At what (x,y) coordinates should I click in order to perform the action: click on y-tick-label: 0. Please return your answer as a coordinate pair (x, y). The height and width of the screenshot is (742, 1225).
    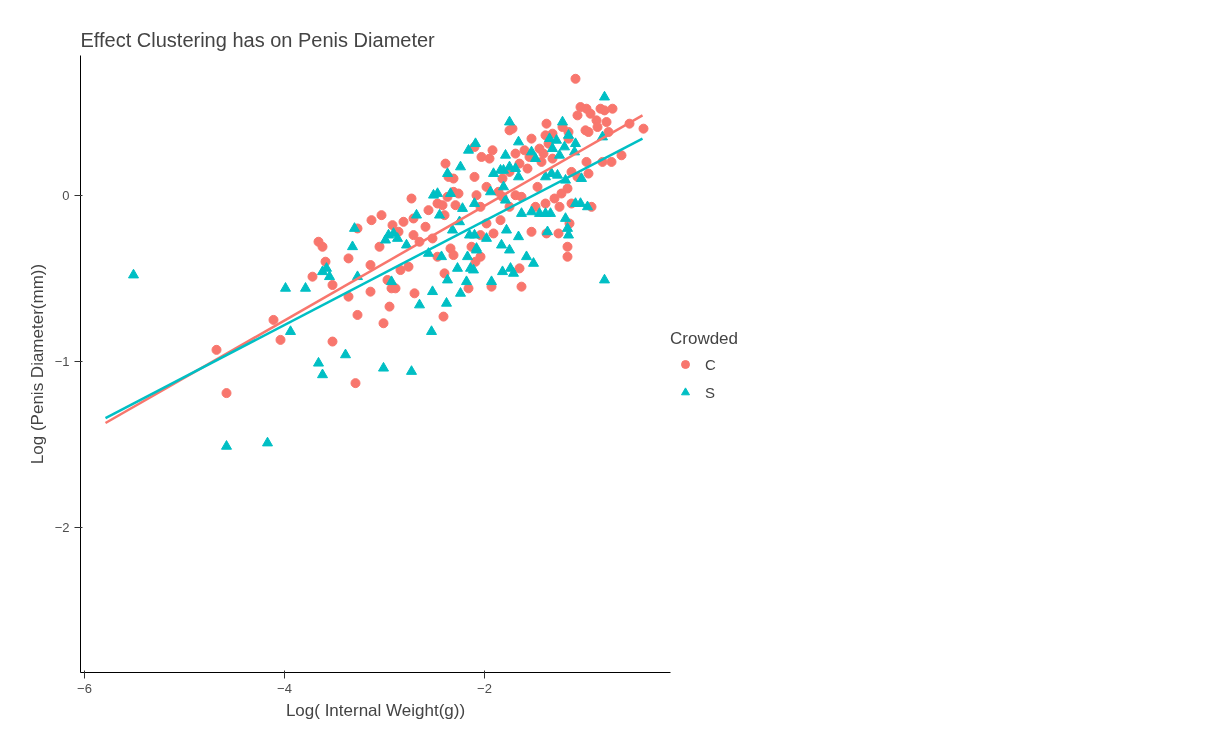
    Looking at the image, I should click on (66, 195).